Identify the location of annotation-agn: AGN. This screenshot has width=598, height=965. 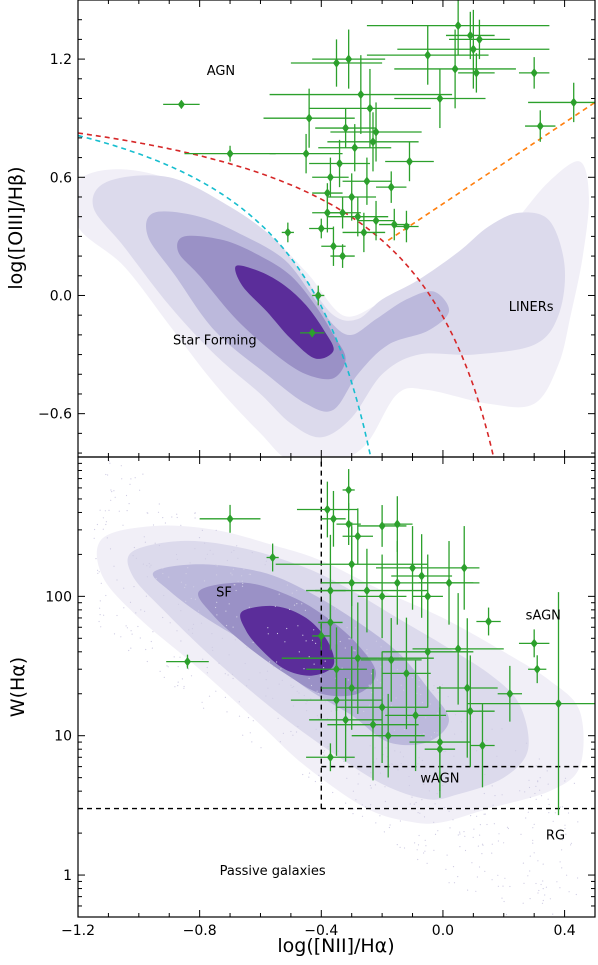
(221, 71).